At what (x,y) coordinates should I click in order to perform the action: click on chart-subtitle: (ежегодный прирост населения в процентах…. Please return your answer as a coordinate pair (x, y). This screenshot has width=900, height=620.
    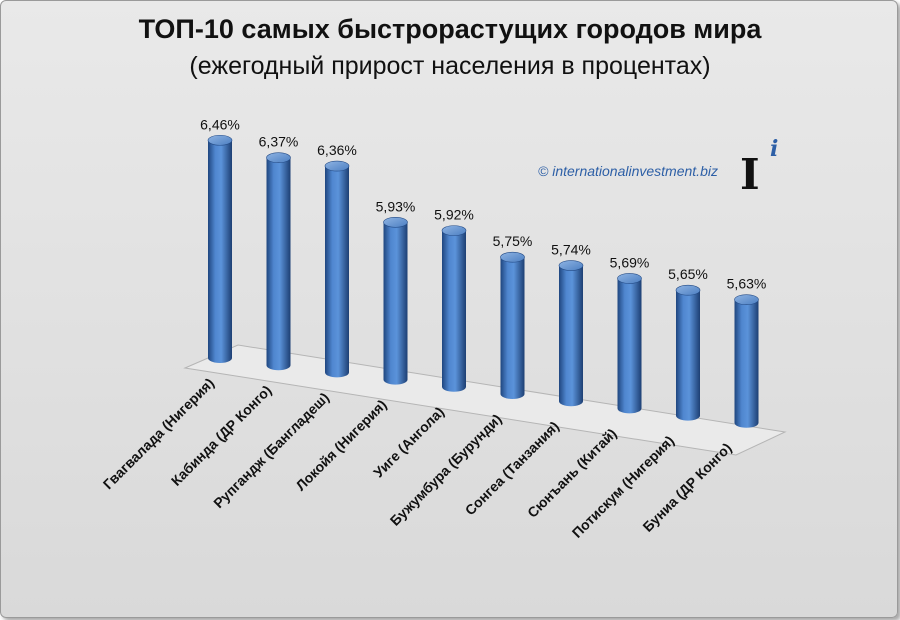
    Looking at the image, I should click on (450, 66).